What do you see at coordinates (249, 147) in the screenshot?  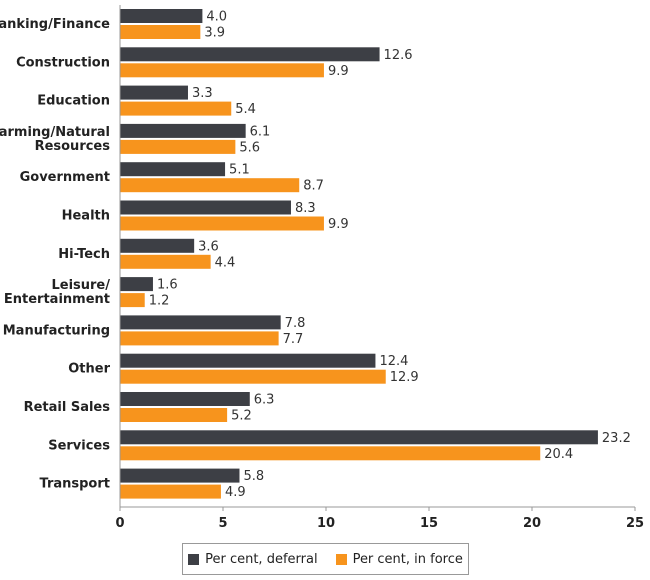 I see `data-label: 5.6` at bounding box center [249, 147].